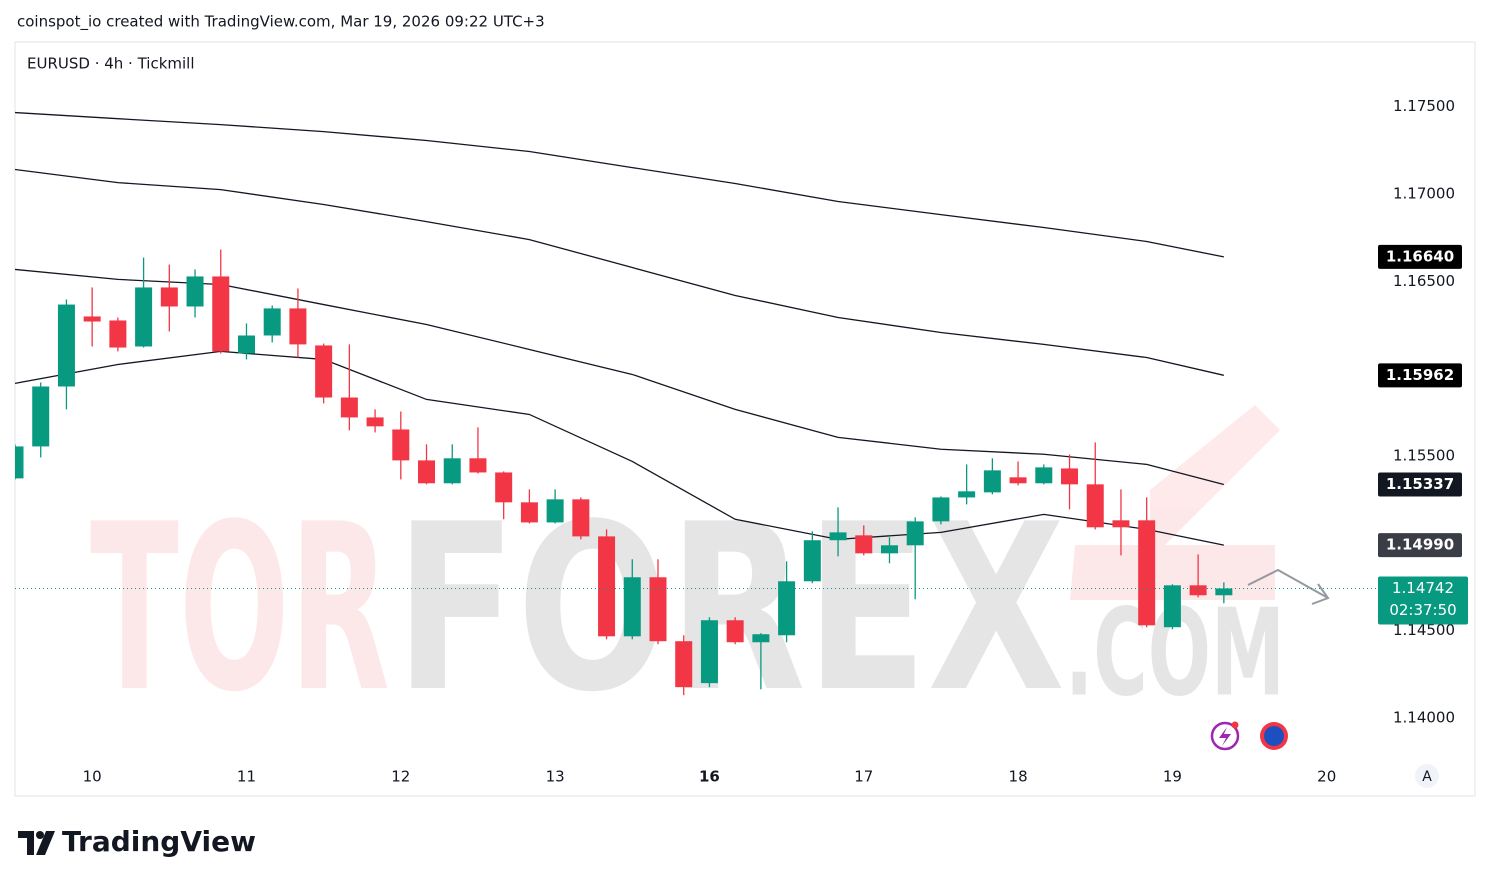 Image resolution: width=1491 pixels, height=887 pixels. Describe the element at coordinates (1424, 106) in the screenshot. I see `y-tick-label: 1.17500` at that location.